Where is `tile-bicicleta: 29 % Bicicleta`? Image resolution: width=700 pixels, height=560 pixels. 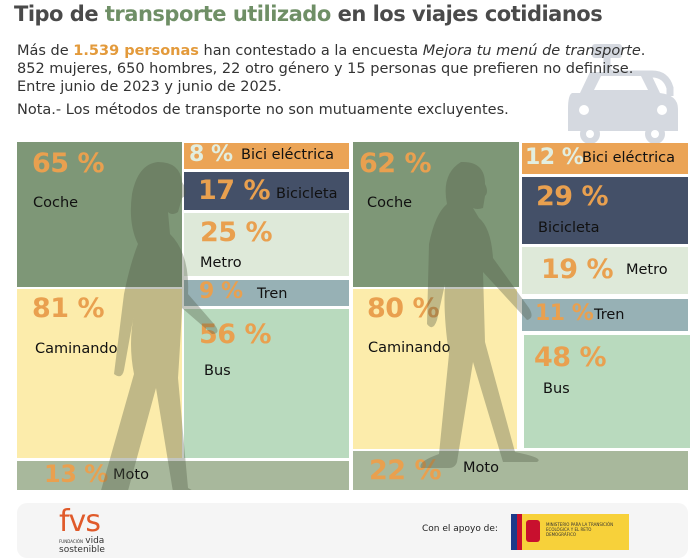
tile-bicicleta: 29 % Bicicleta is located at coordinates (605, 210).